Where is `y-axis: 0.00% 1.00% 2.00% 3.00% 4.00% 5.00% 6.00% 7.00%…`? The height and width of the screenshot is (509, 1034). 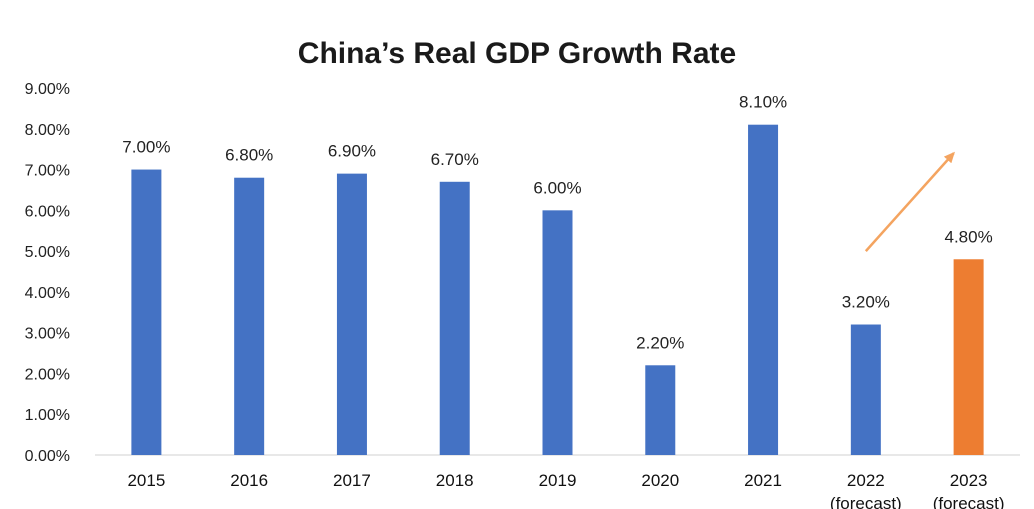
y-axis: 0.00% 1.00% 2.00% 3.00% 4.00% 5.00% 6.00% 7.00%… is located at coordinates (47, 273).